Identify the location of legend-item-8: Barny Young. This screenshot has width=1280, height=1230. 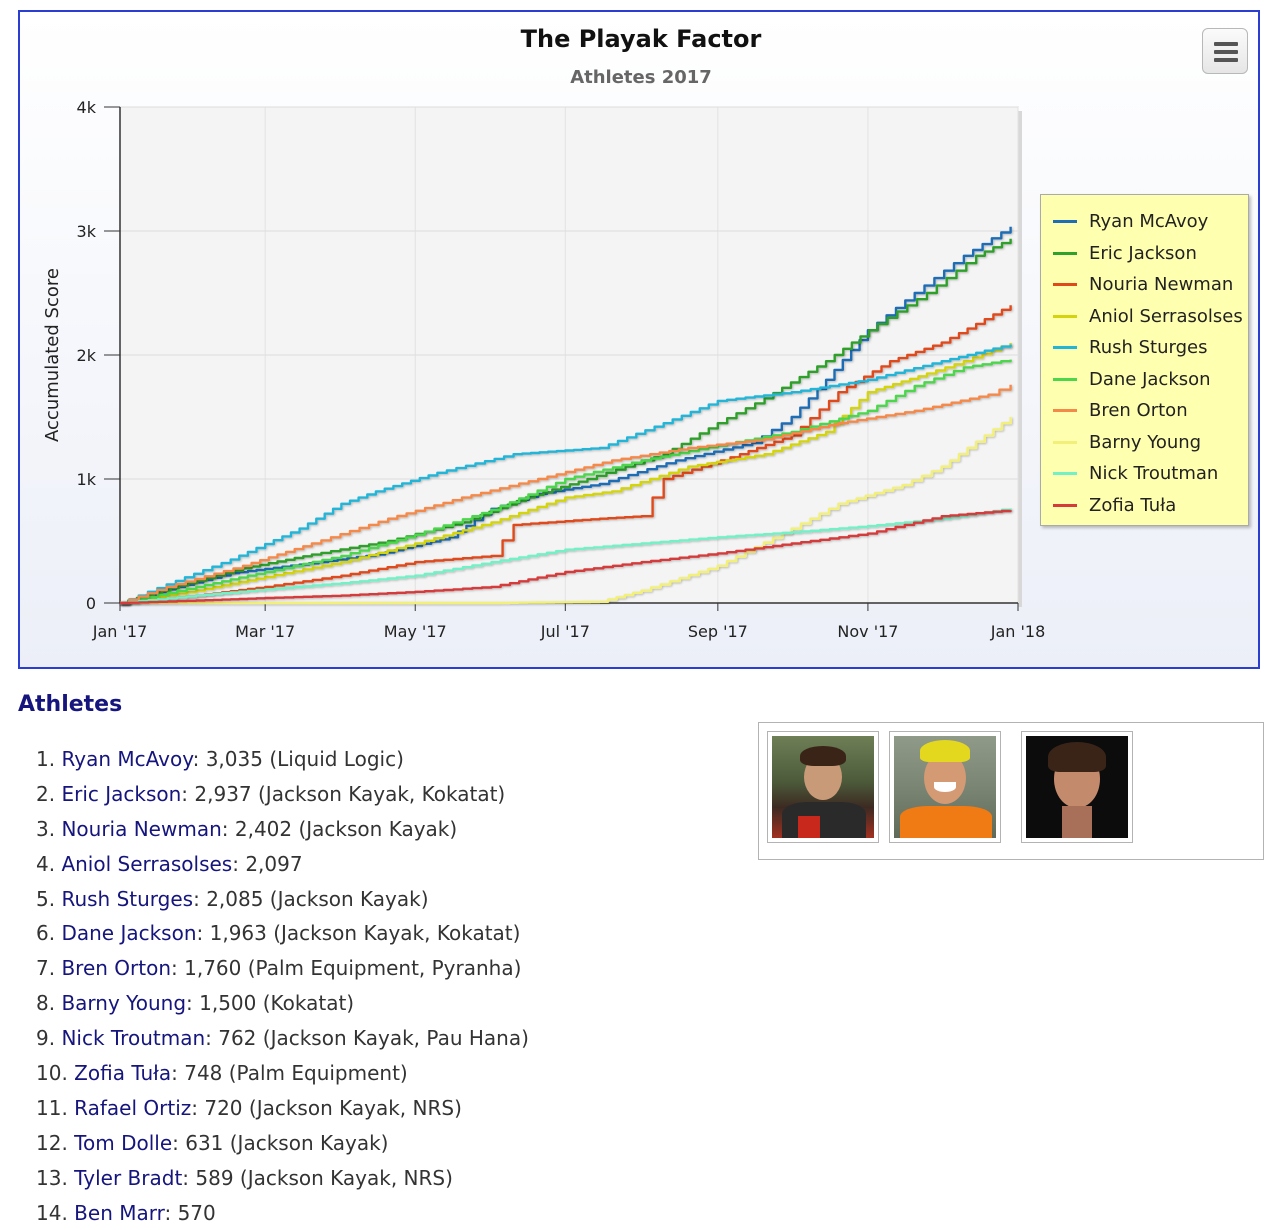
(1144, 443).